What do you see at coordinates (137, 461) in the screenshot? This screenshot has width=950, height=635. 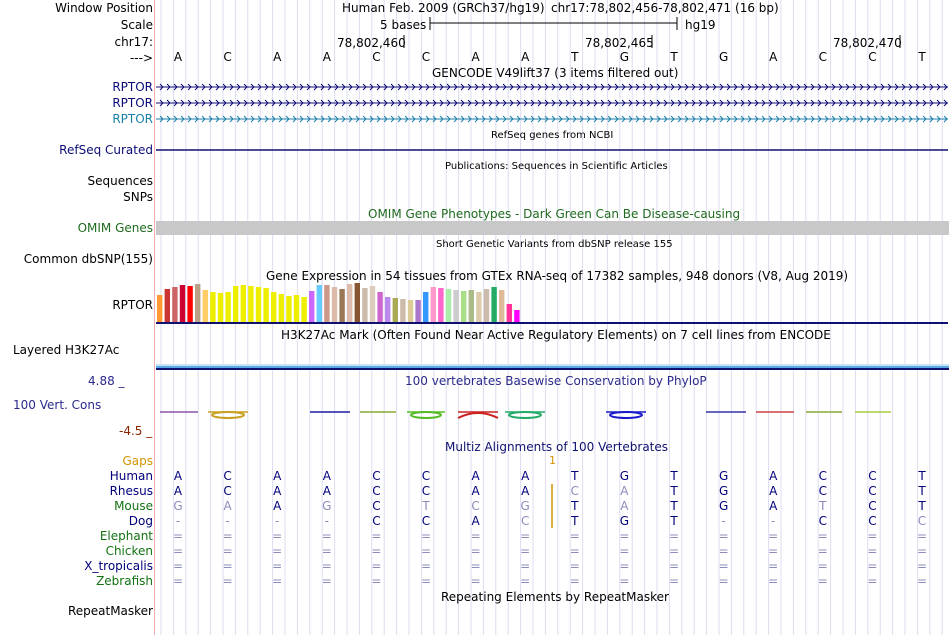 I see `gaps-label: Gaps` at bounding box center [137, 461].